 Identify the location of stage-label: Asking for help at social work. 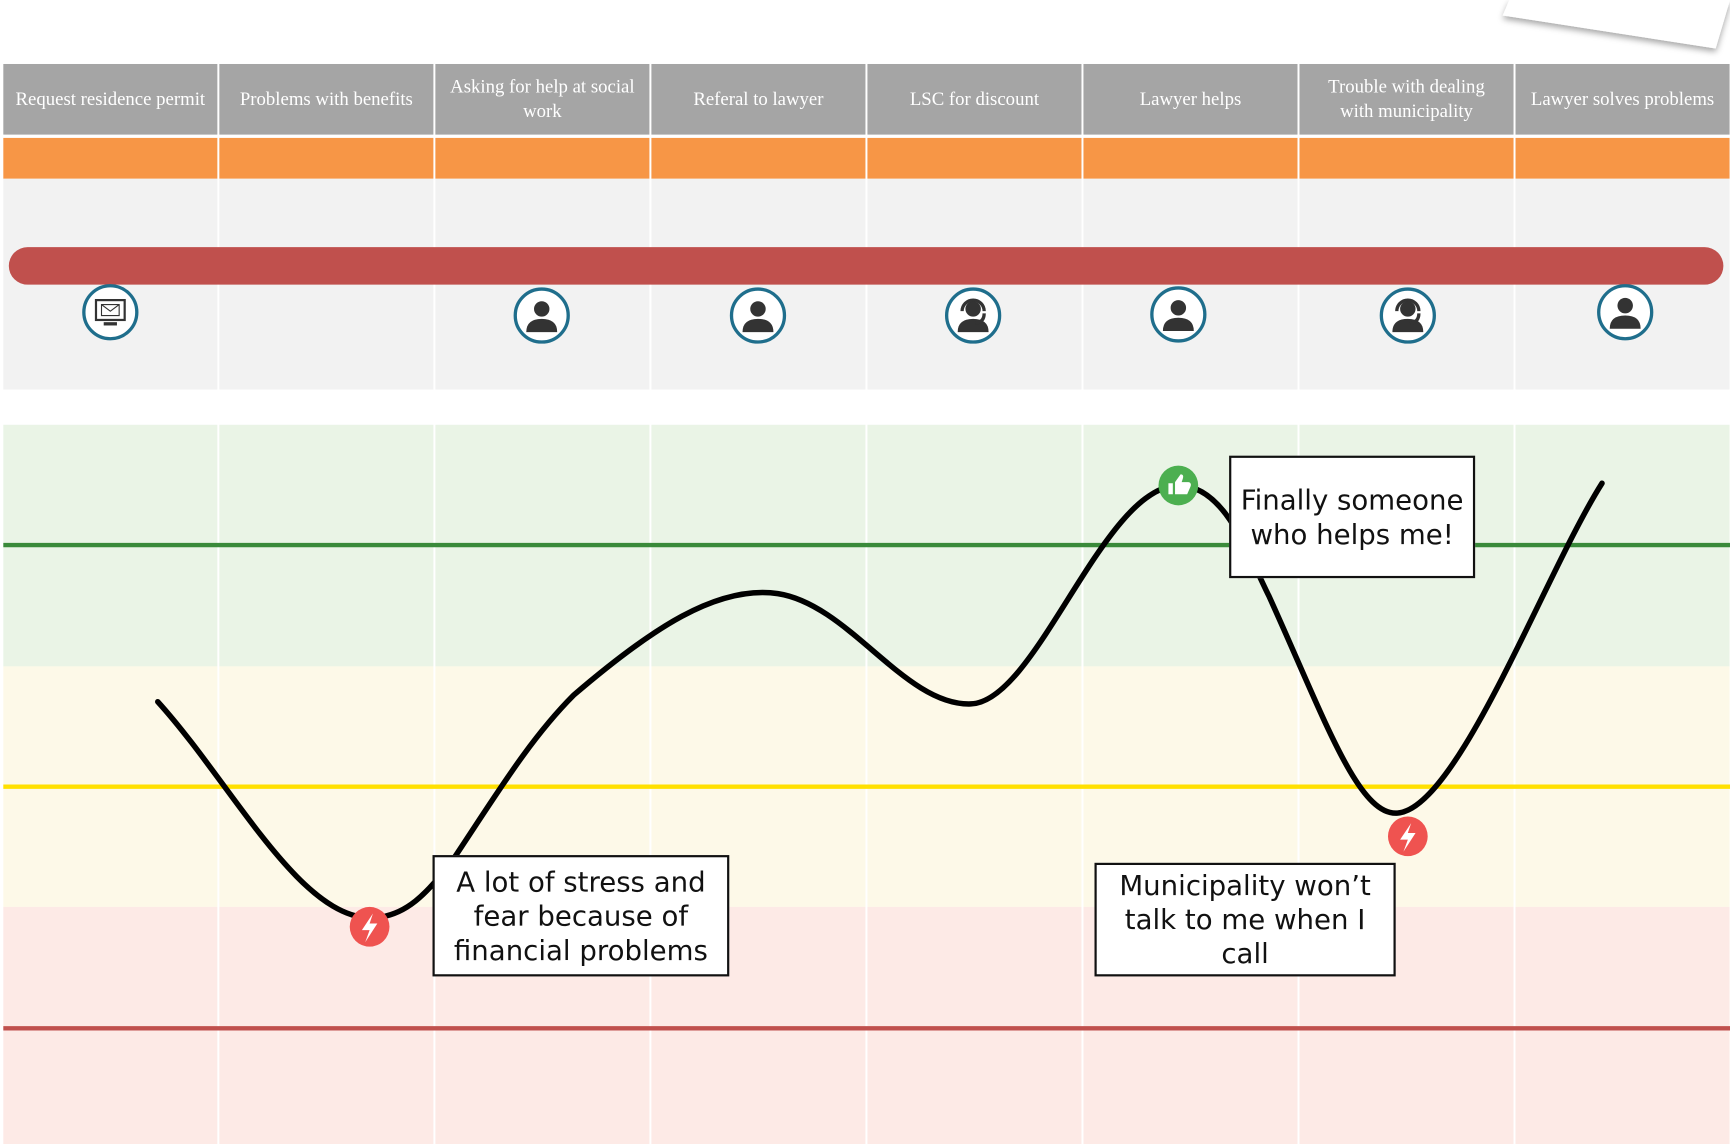
(542, 99).